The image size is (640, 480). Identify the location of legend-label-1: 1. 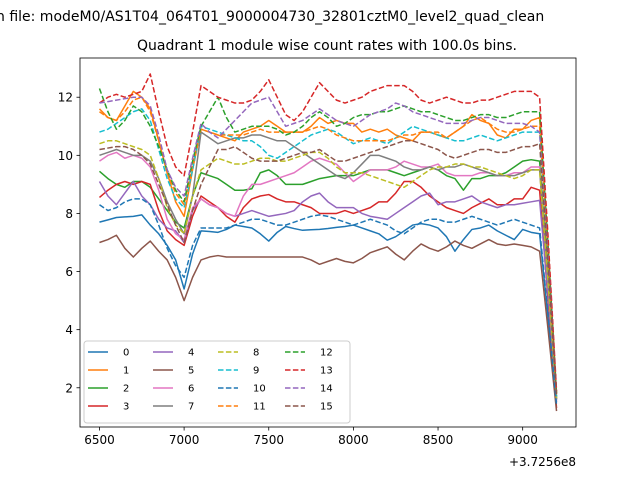
(126, 371).